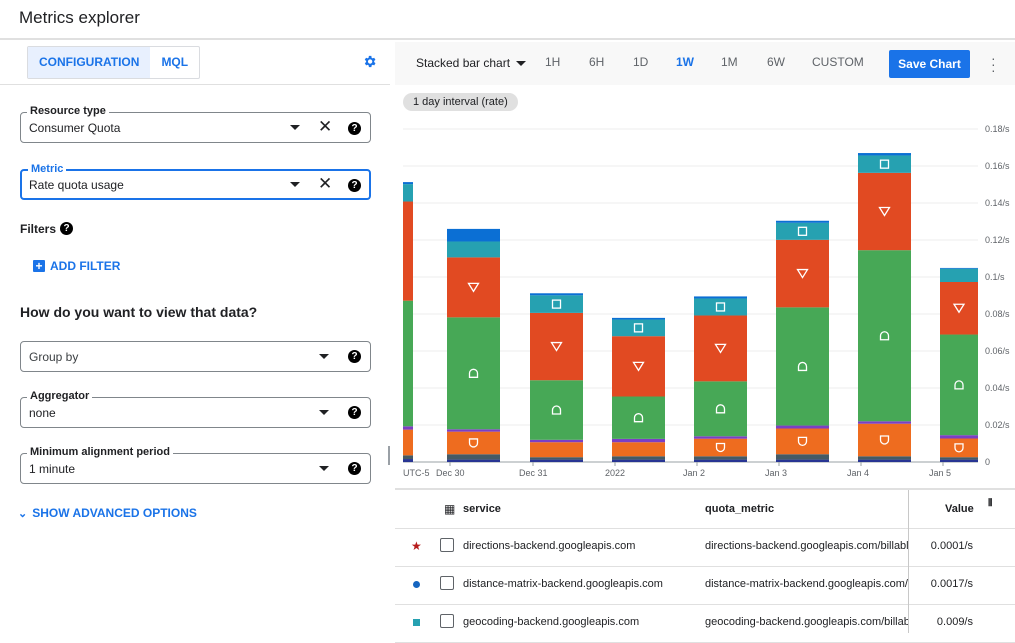 The height and width of the screenshot is (643, 1015). What do you see at coordinates (990, 503) in the screenshot?
I see `columns-icon: ⦀` at bounding box center [990, 503].